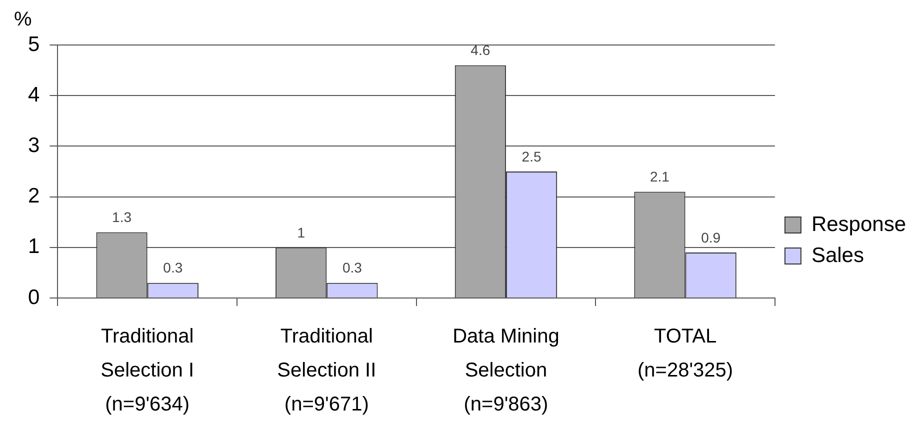 This screenshot has width=924, height=446. What do you see at coordinates (532, 156) in the screenshot?
I see `data-label: 2.5` at bounding box center [532, 156].